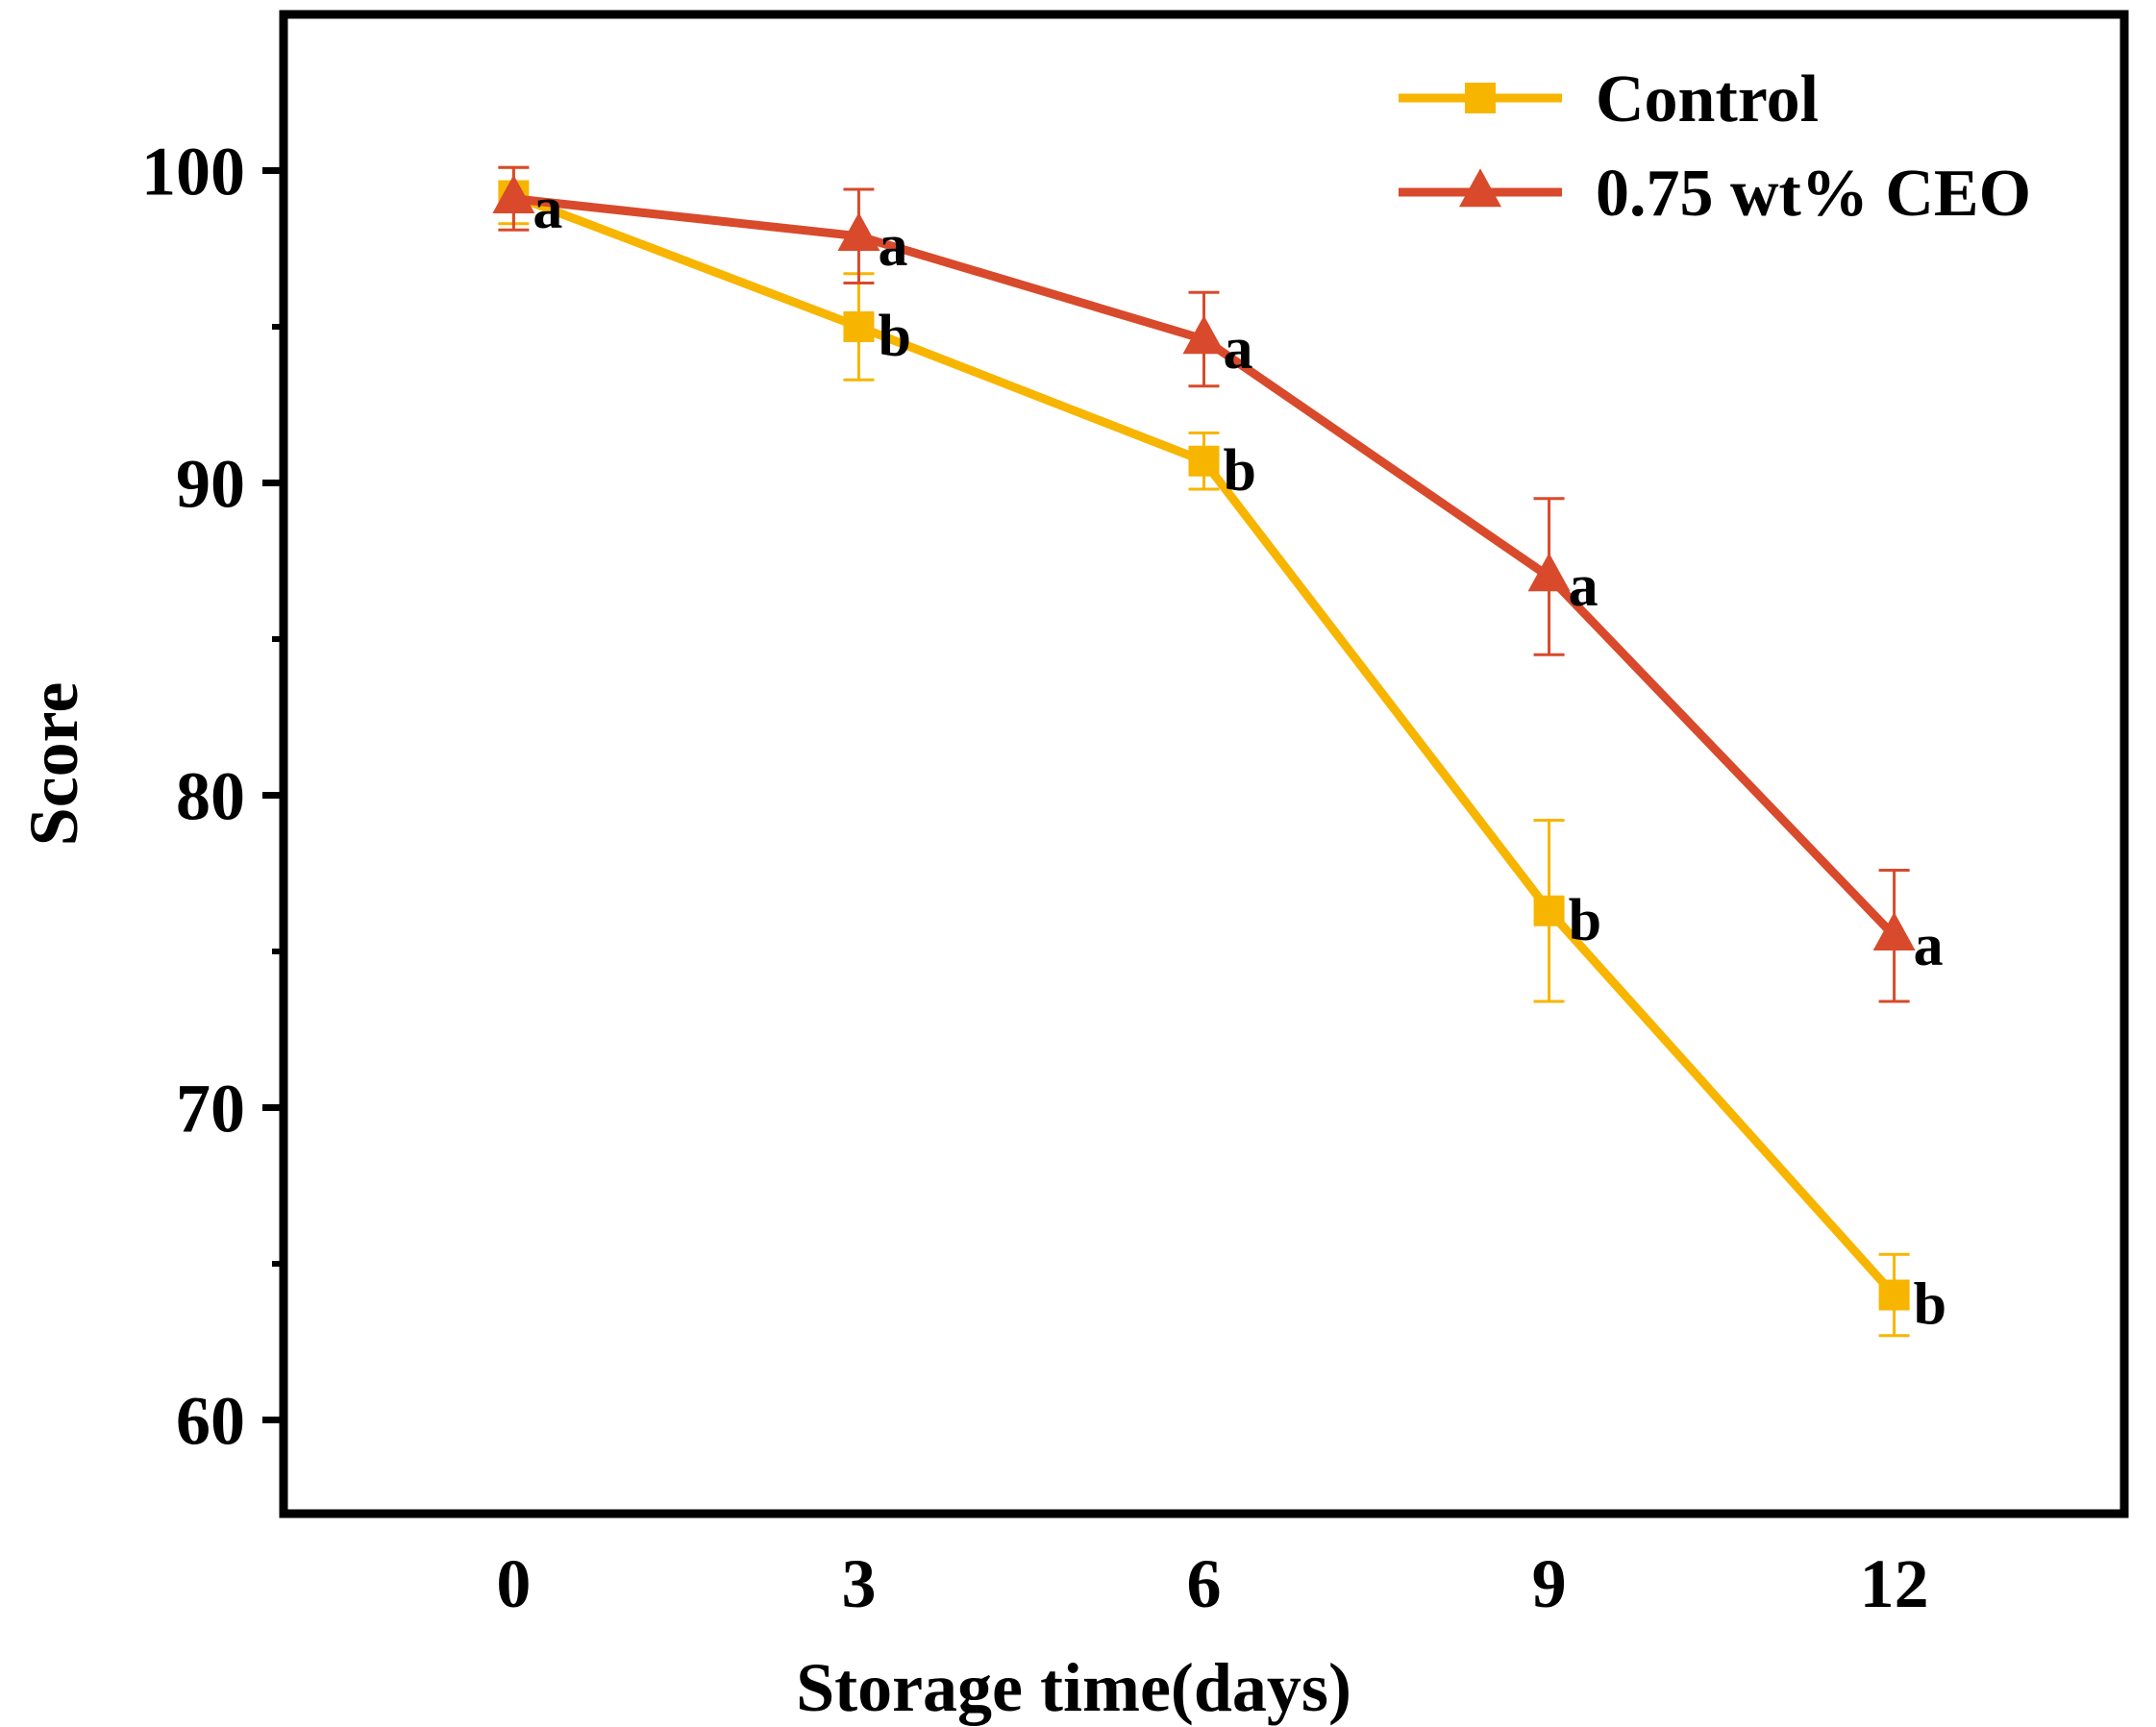 The image size is (2156, 1727). I want to click on y-axis: 60 70 80 90 100, so click(212, 797).